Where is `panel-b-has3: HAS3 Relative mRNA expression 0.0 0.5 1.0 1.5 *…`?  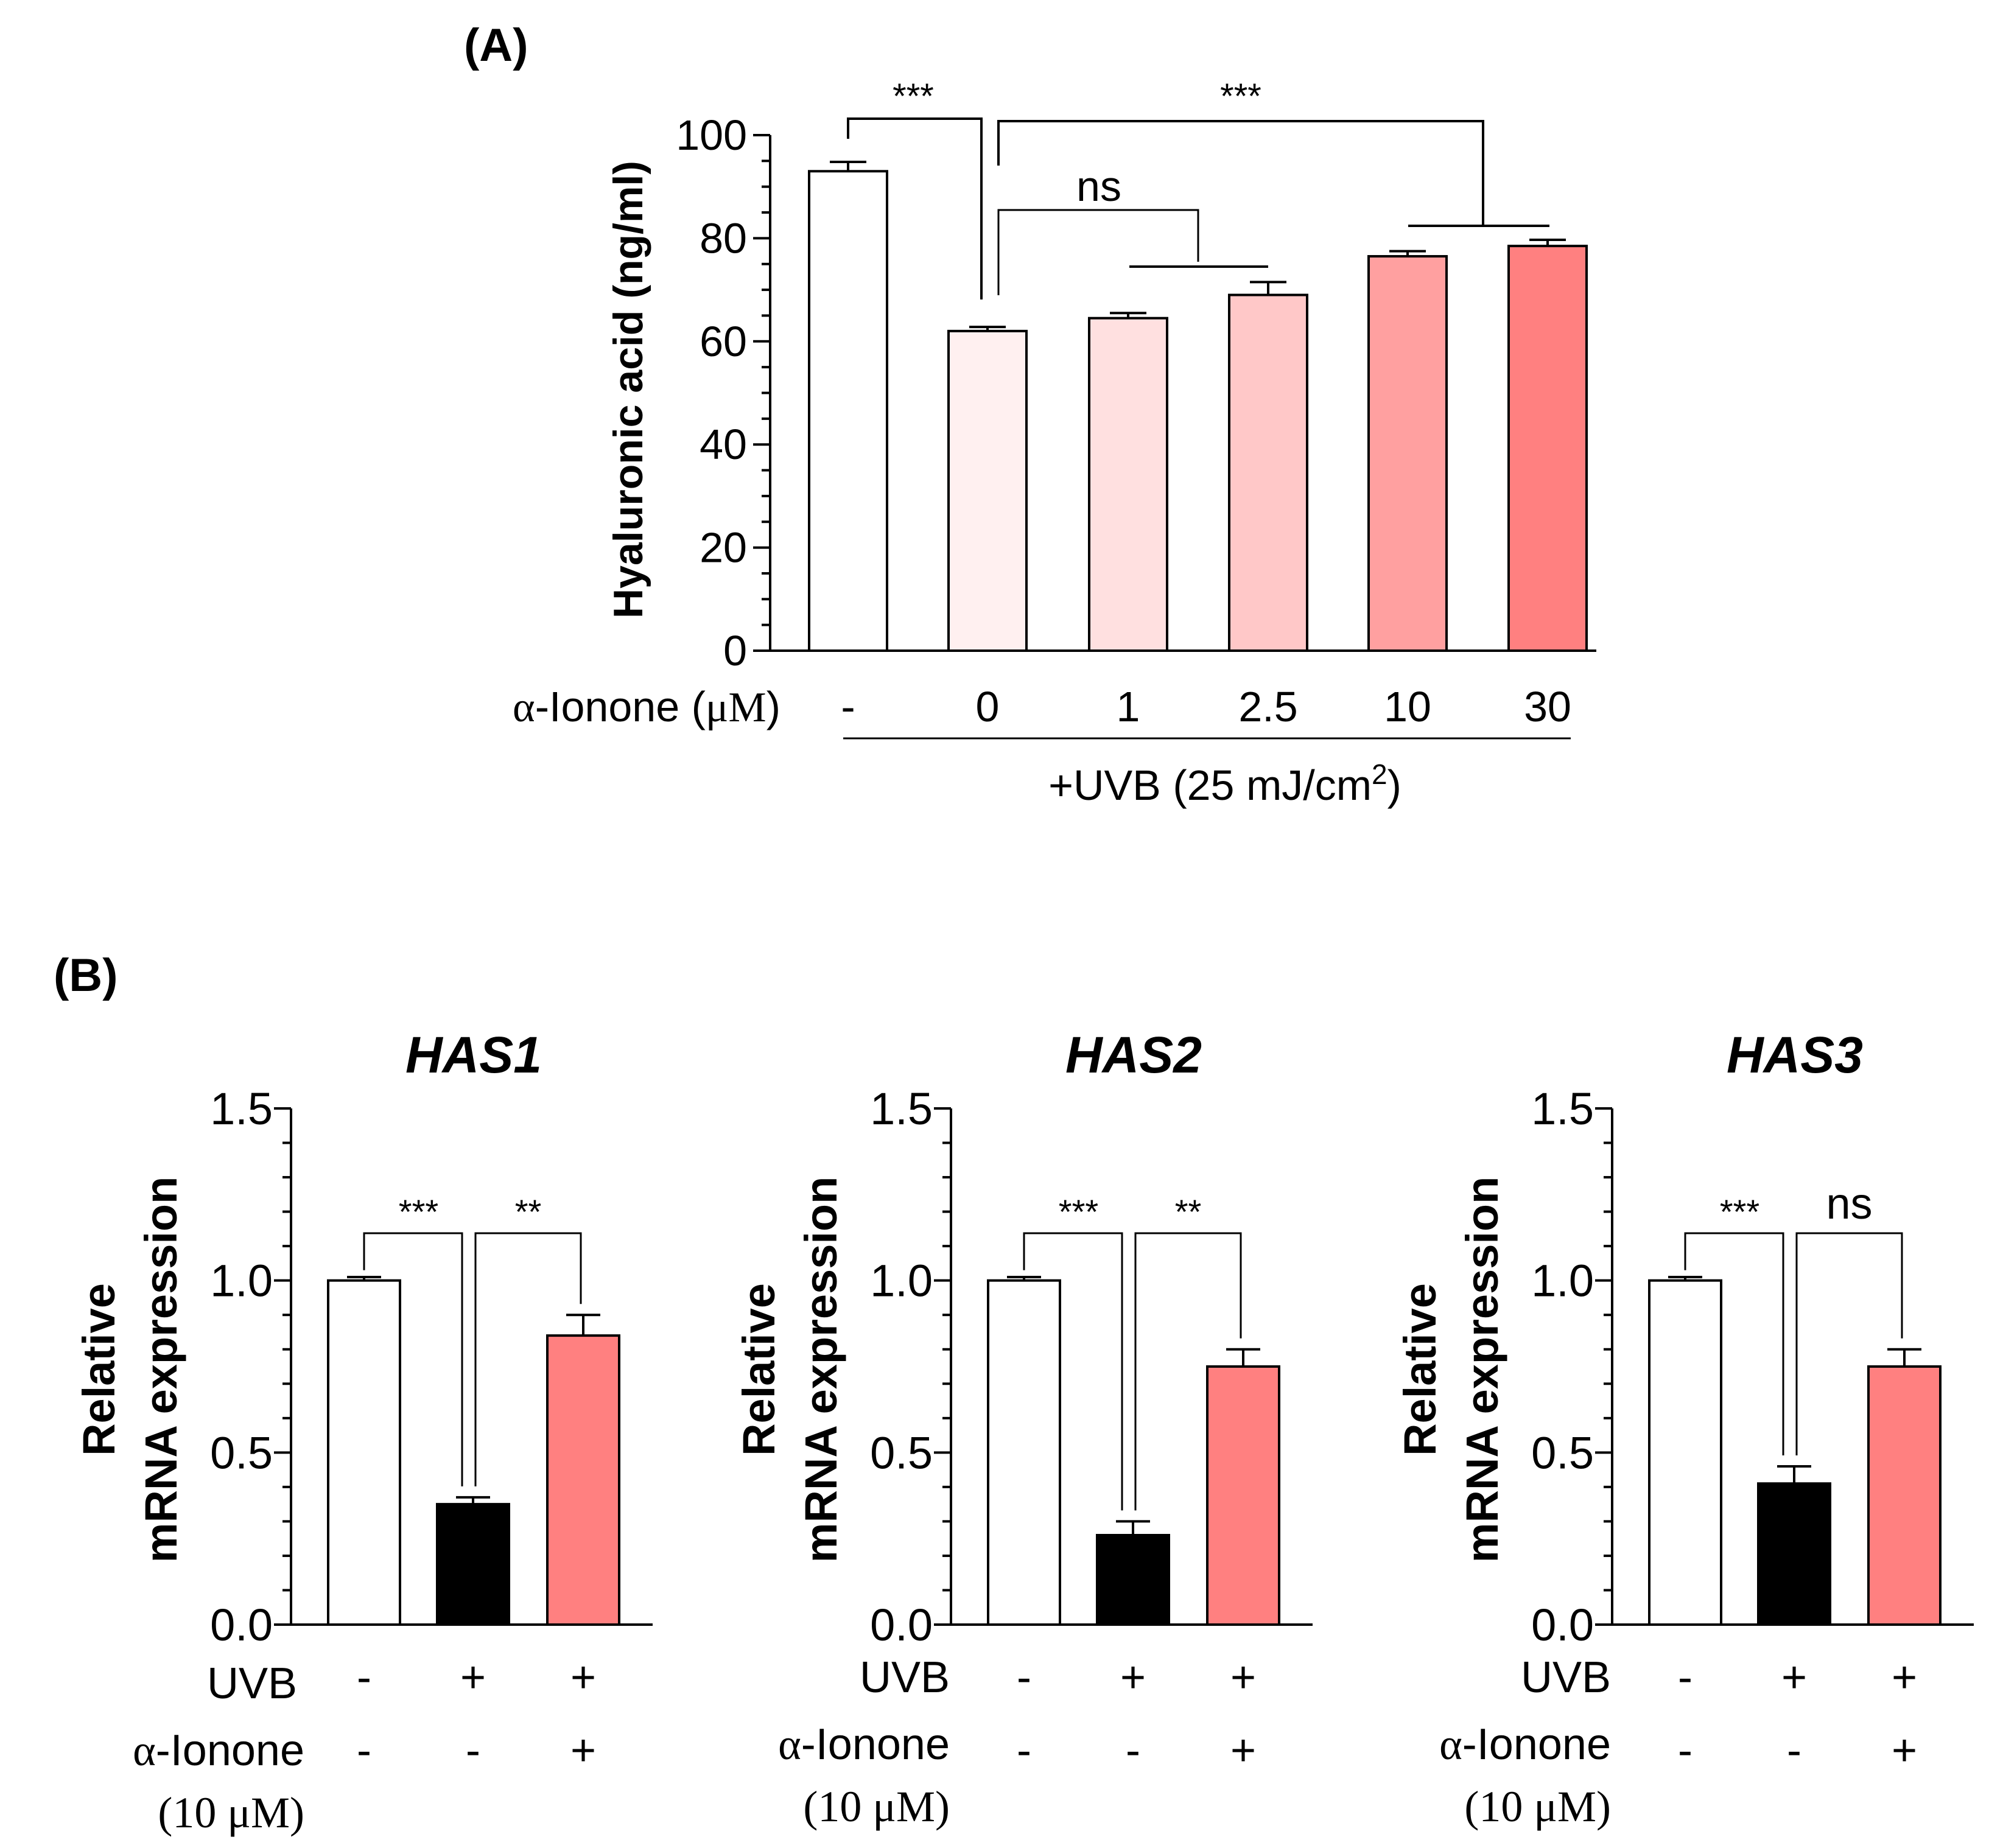 panel-b-has3: HAS3 Relative mRNA expression 0.0 0.5 1.0 1.5 *… is located at coordinates (1684, 1428).